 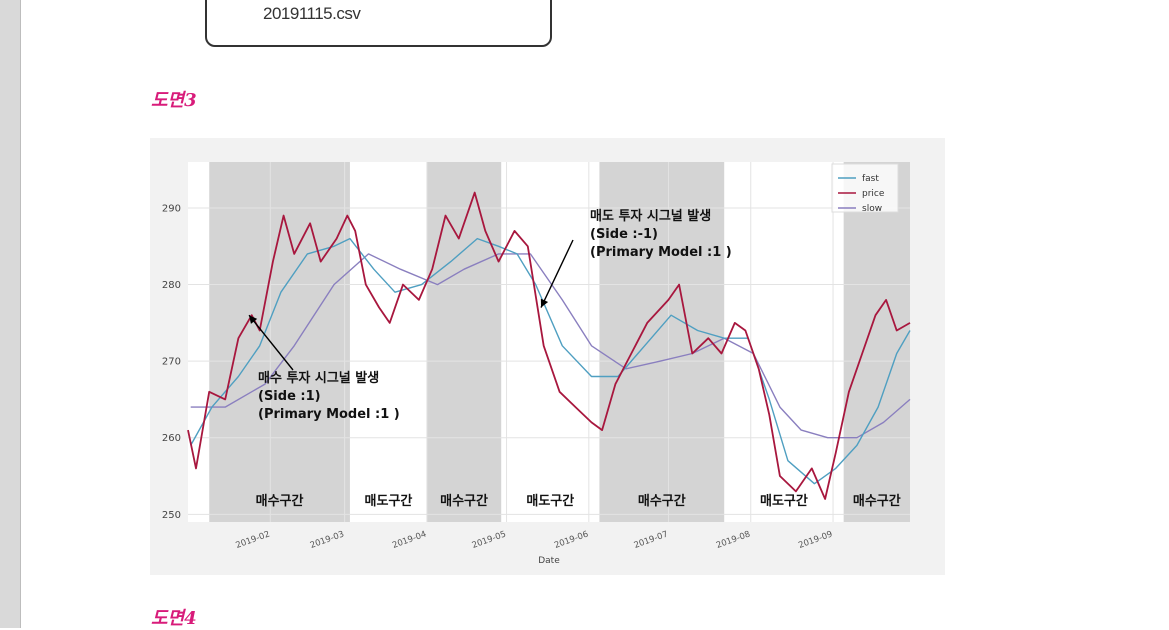 I want to click on y-tick-label: 270, so click(x=171, y=362).